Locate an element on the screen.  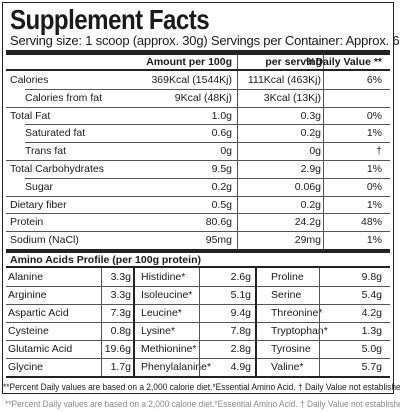
nutrient-name: Trans fat is located at coordinates (46, 151).